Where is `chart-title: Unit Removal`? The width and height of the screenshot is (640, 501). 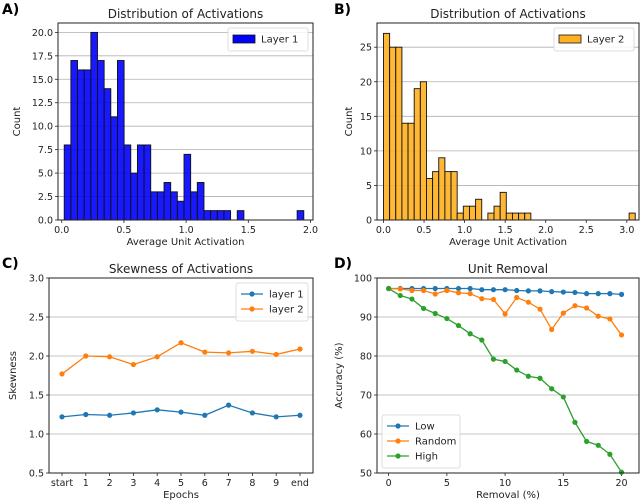 chart-title: Unit Removal is located at coordinates (508, 269).